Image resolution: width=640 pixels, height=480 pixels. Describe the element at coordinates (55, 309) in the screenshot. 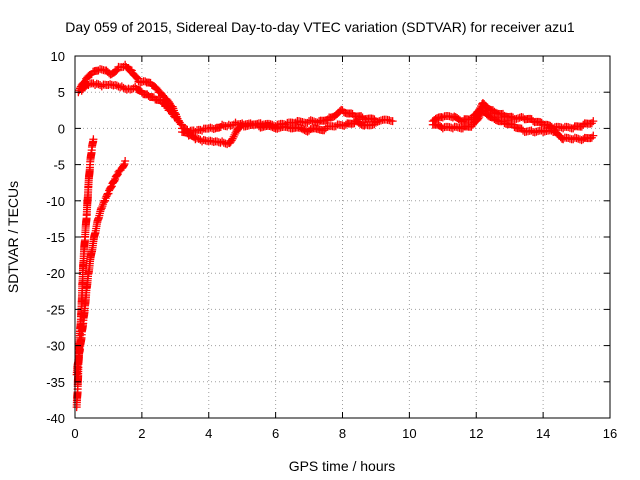

I see `y-tick-label: -25` at that location.